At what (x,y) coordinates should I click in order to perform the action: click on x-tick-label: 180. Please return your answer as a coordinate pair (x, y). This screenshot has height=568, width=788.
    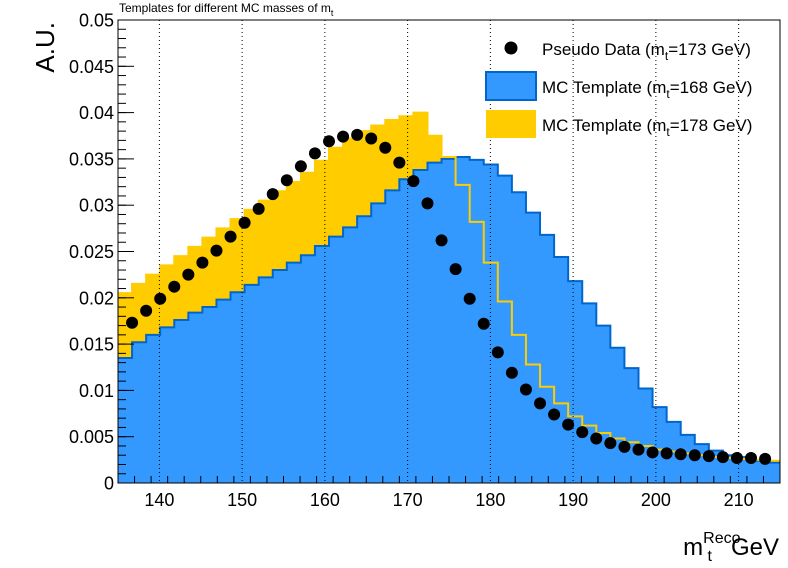
    Looking at the image, I should click on (490, 500).